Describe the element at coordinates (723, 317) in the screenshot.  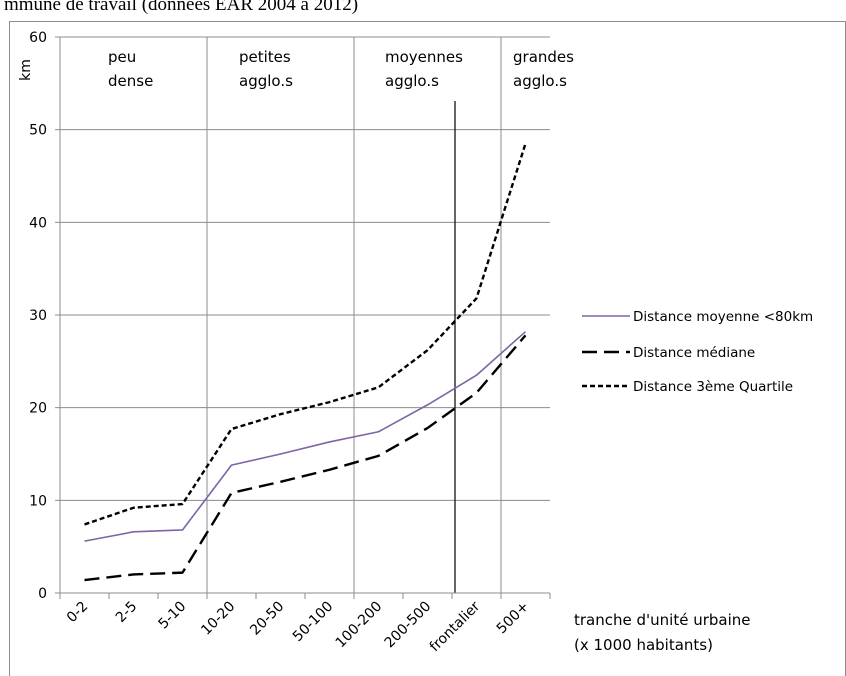
I see `legend-label: Distance moyenne <80km` at that location.